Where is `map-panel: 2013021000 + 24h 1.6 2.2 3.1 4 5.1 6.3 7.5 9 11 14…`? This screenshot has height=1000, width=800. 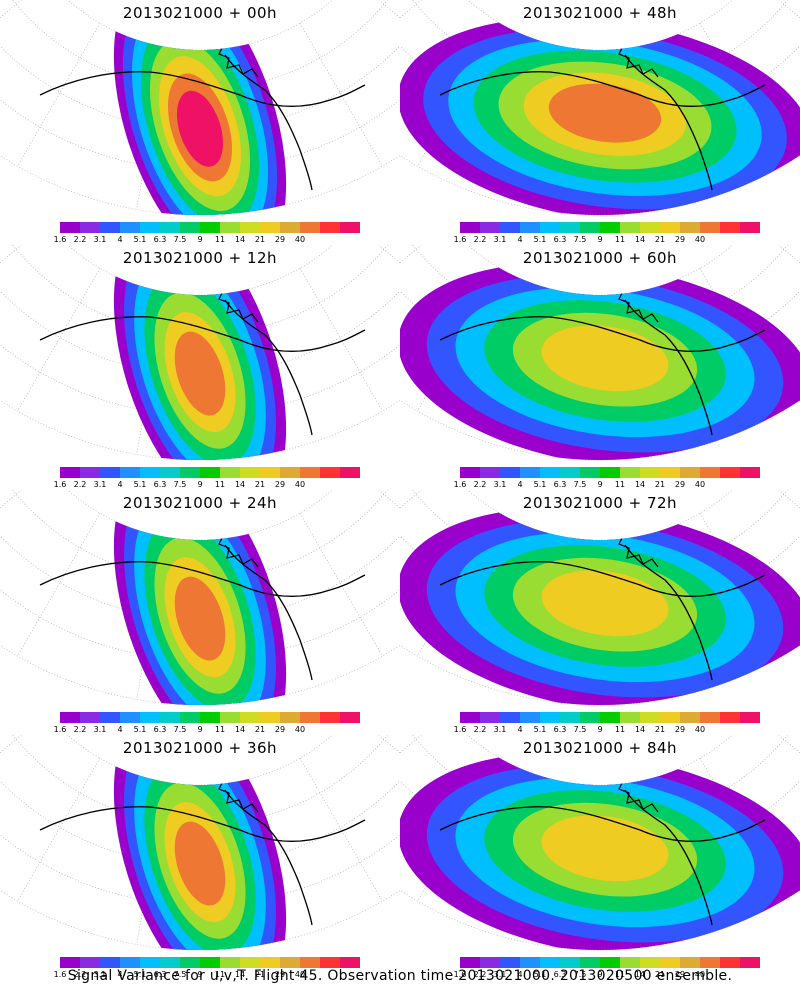
map-panel: 2013021000 + 24h 1.6 2.2 3.1 4 5.1 6.3 7.5 9 11 14… is located at coordinates (200, 612).